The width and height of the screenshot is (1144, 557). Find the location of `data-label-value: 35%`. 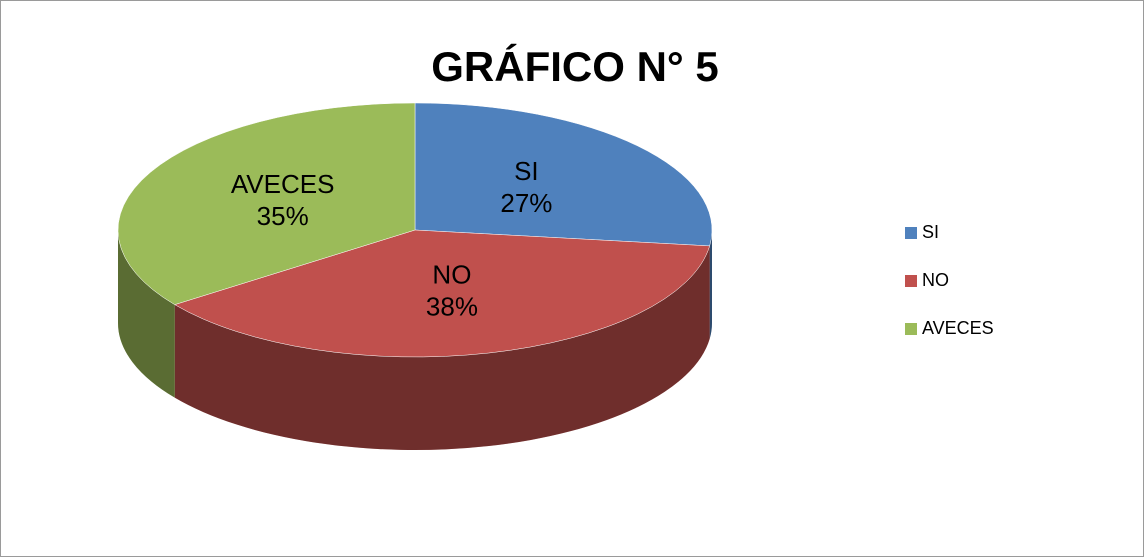

data-label-value: 35% is located at coordinates (283, 216).